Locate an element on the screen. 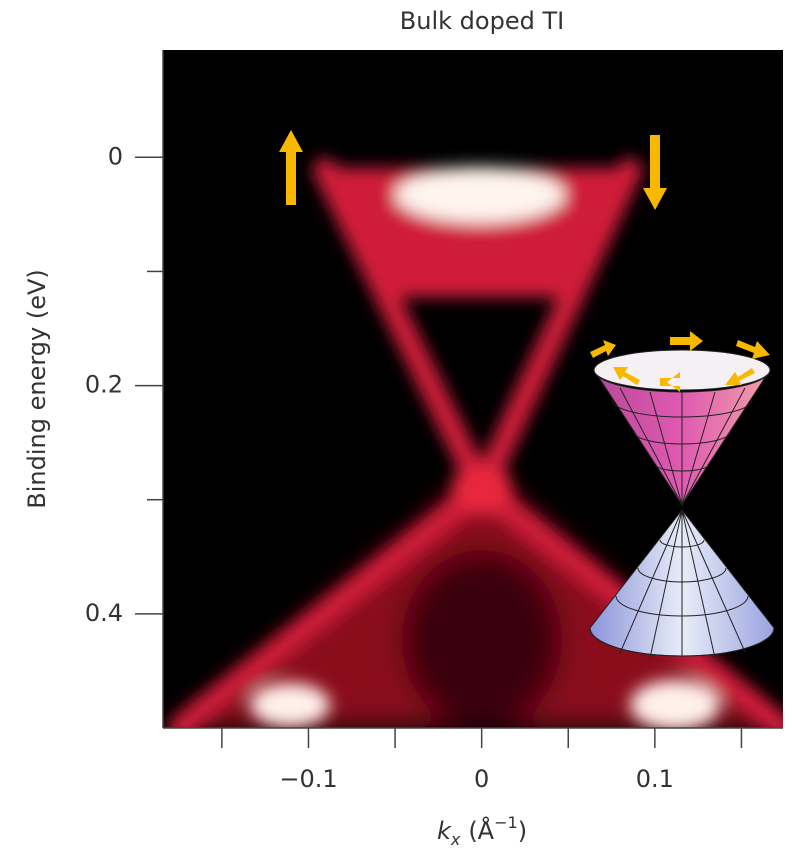 This screenshot has height=863, width=794. chart-title: Bulk doped TI is located at coordinates (482, 21).